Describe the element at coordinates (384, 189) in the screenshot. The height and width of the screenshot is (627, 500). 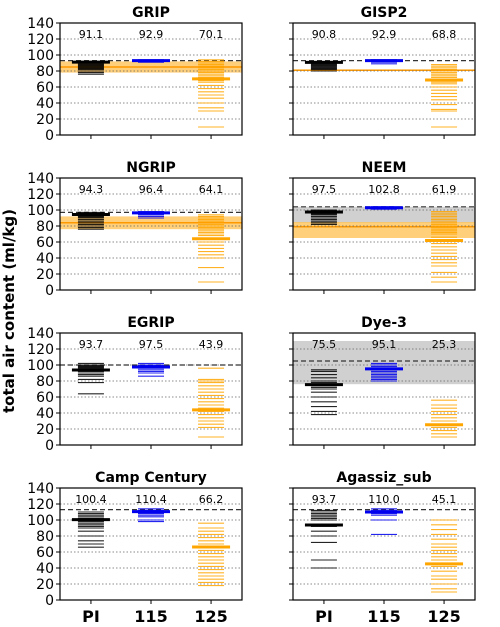
I see `mean-label: 102.8` at that location.